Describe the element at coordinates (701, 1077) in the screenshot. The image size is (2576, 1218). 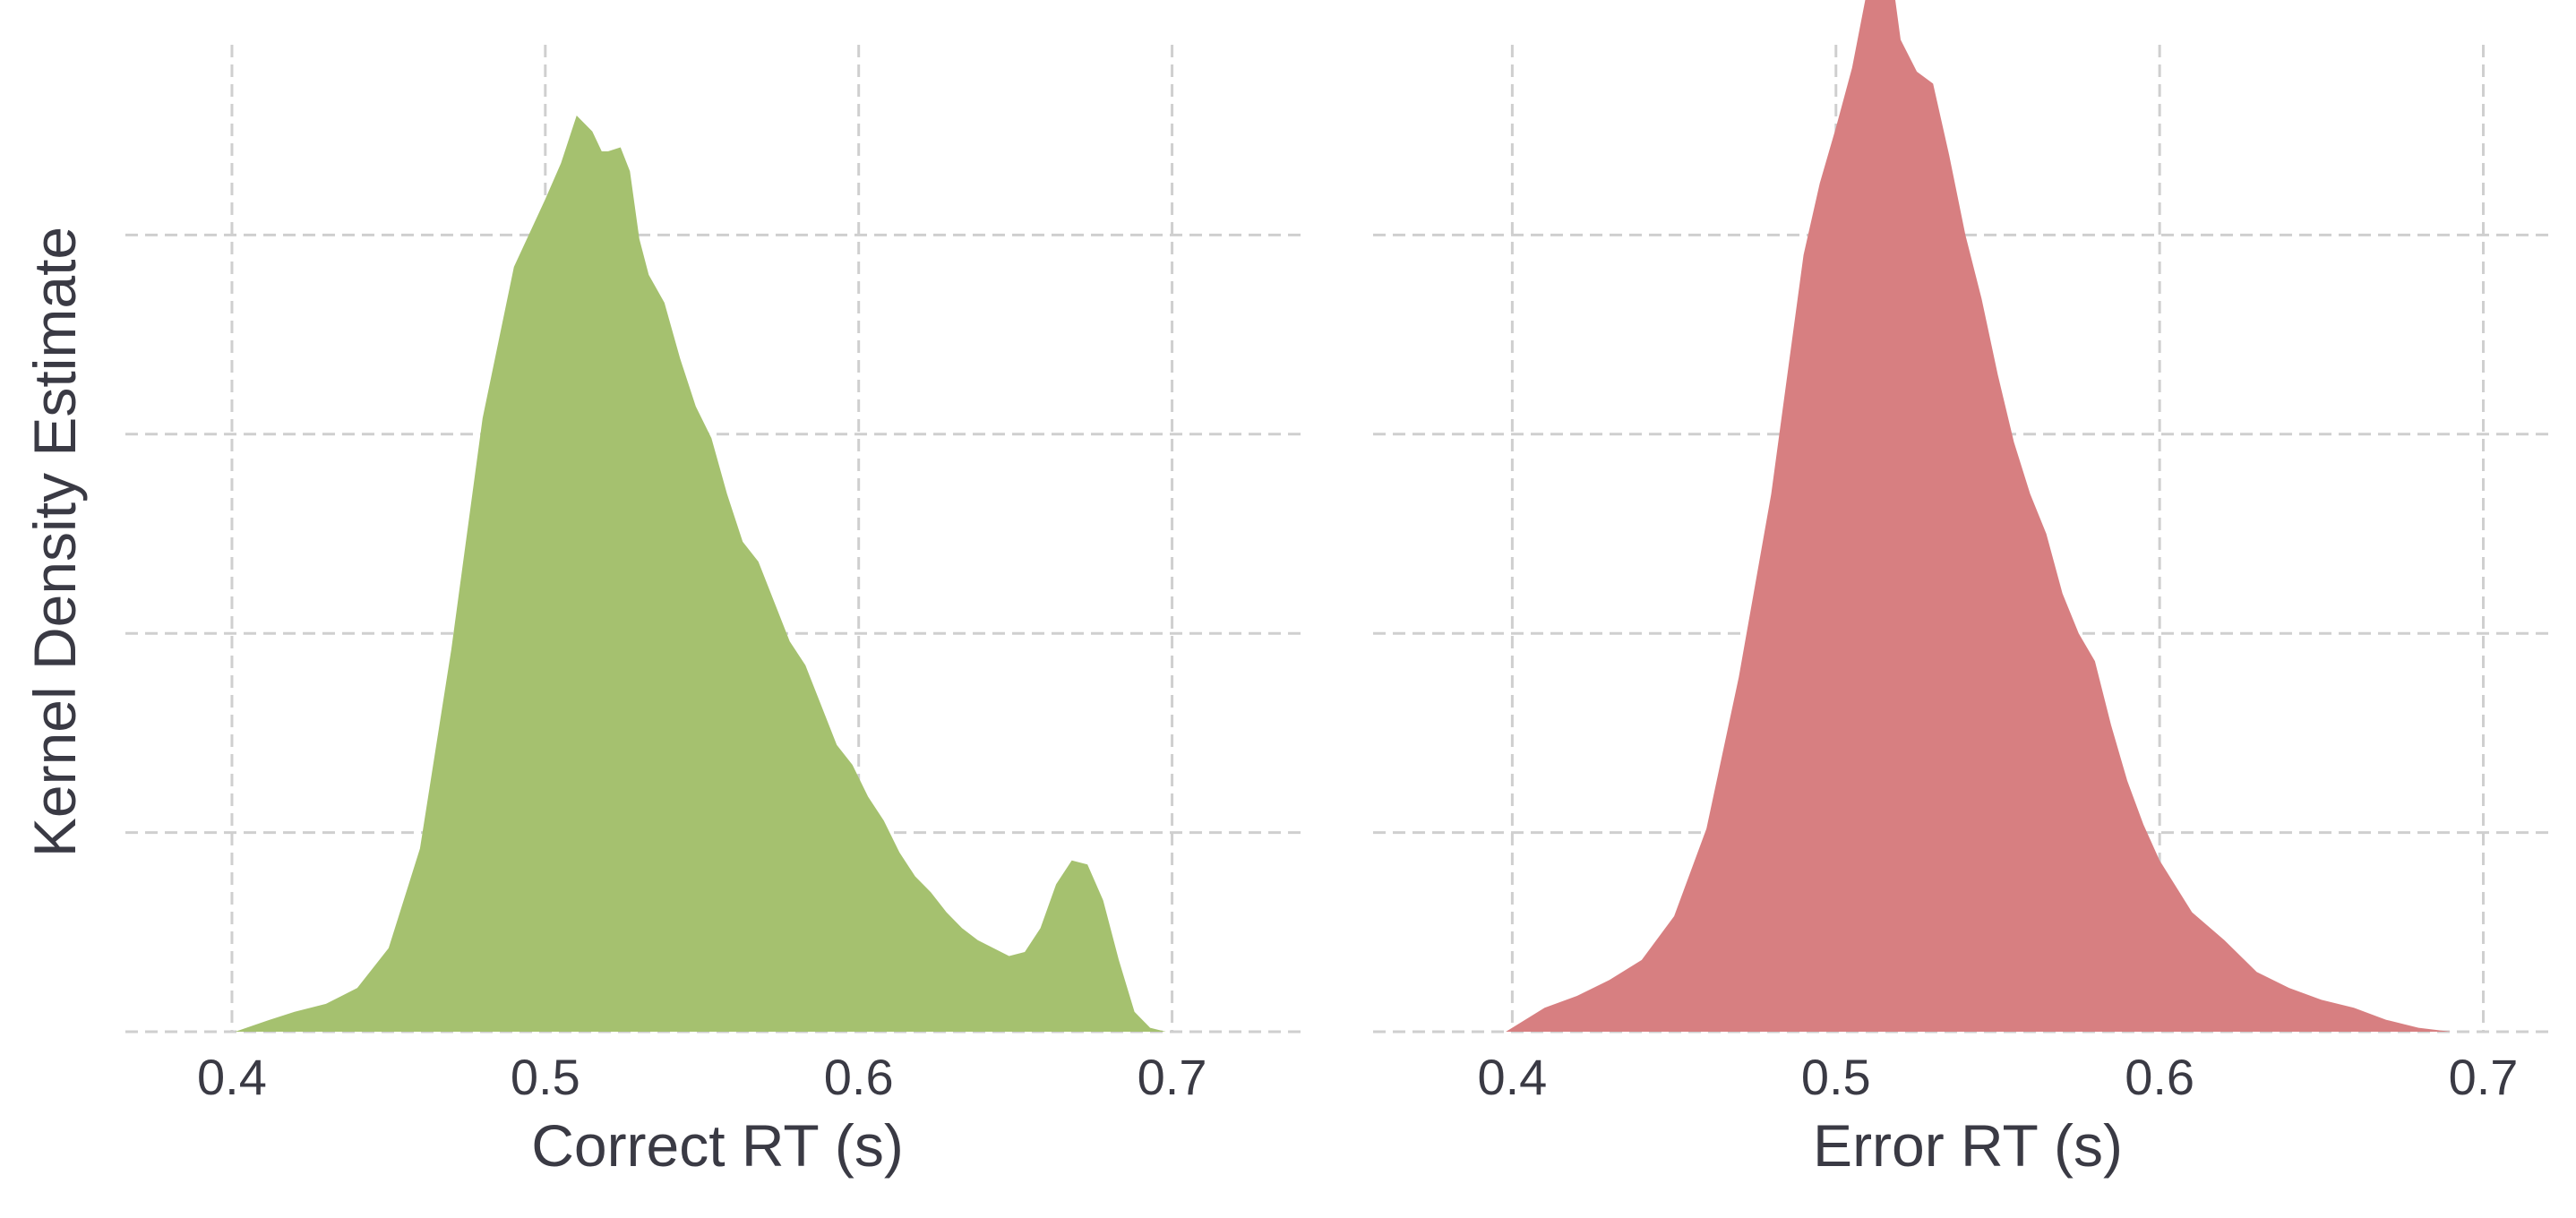
I see `correct-rt-x-ticks: 0.4 0.5 0.6 0.7` at that location.